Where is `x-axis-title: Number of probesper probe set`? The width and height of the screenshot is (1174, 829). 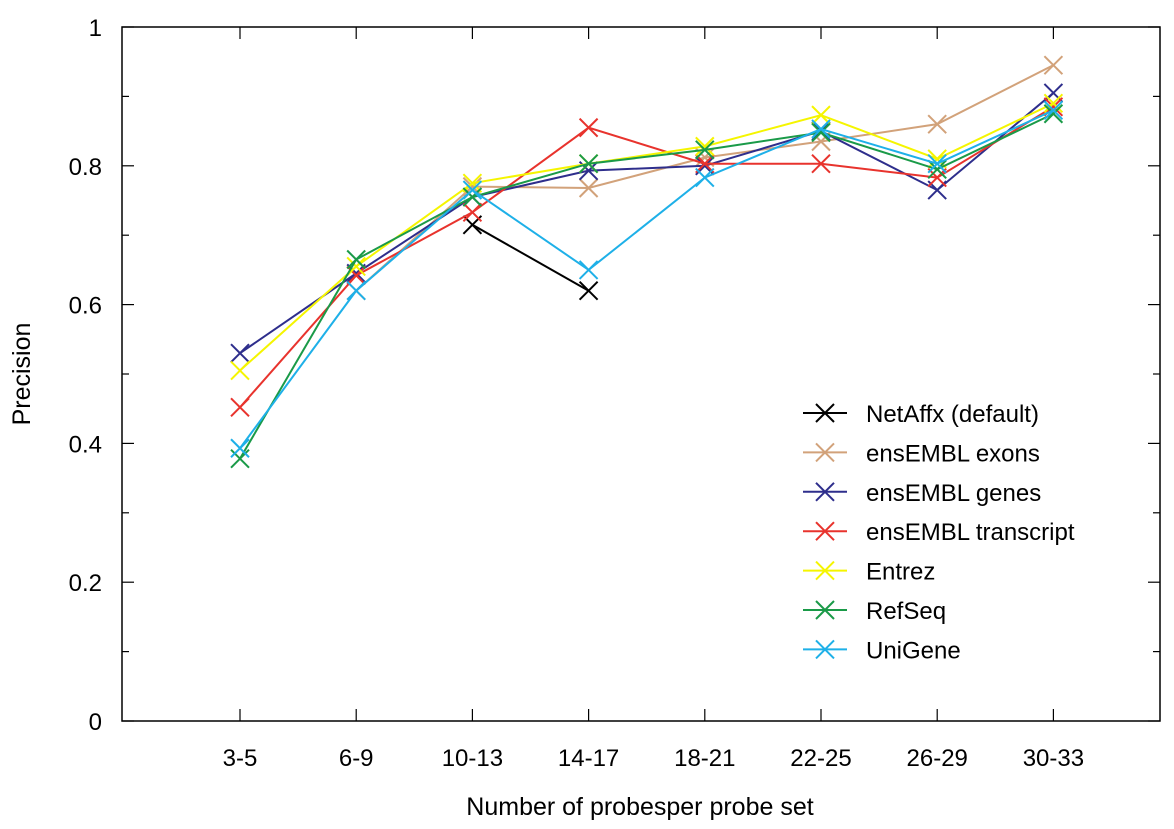 x-axis-title: Number of probesper probe set is located at coordinates (639, 807).